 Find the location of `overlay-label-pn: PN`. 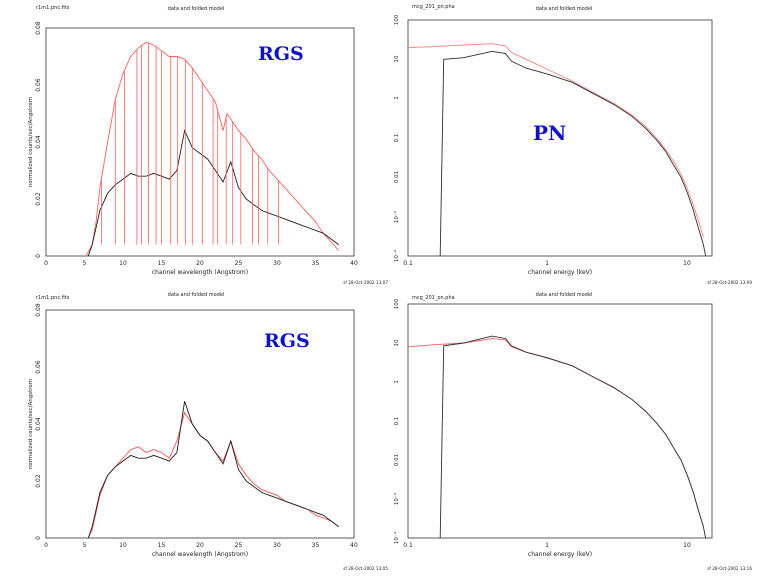

overlay-label-pn: PN is located at coordinates (549, 133).